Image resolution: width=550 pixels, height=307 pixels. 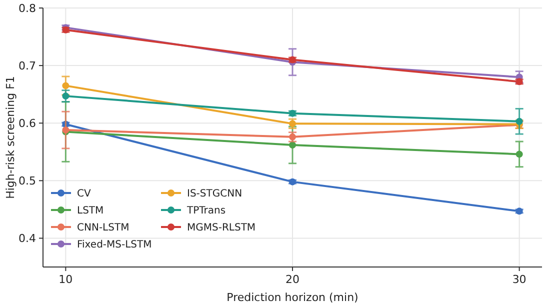 What do you see at coordinates (206, 211) in the screenshot?
I see `legend-label: TPTrans` at bounding box center [206, 211].